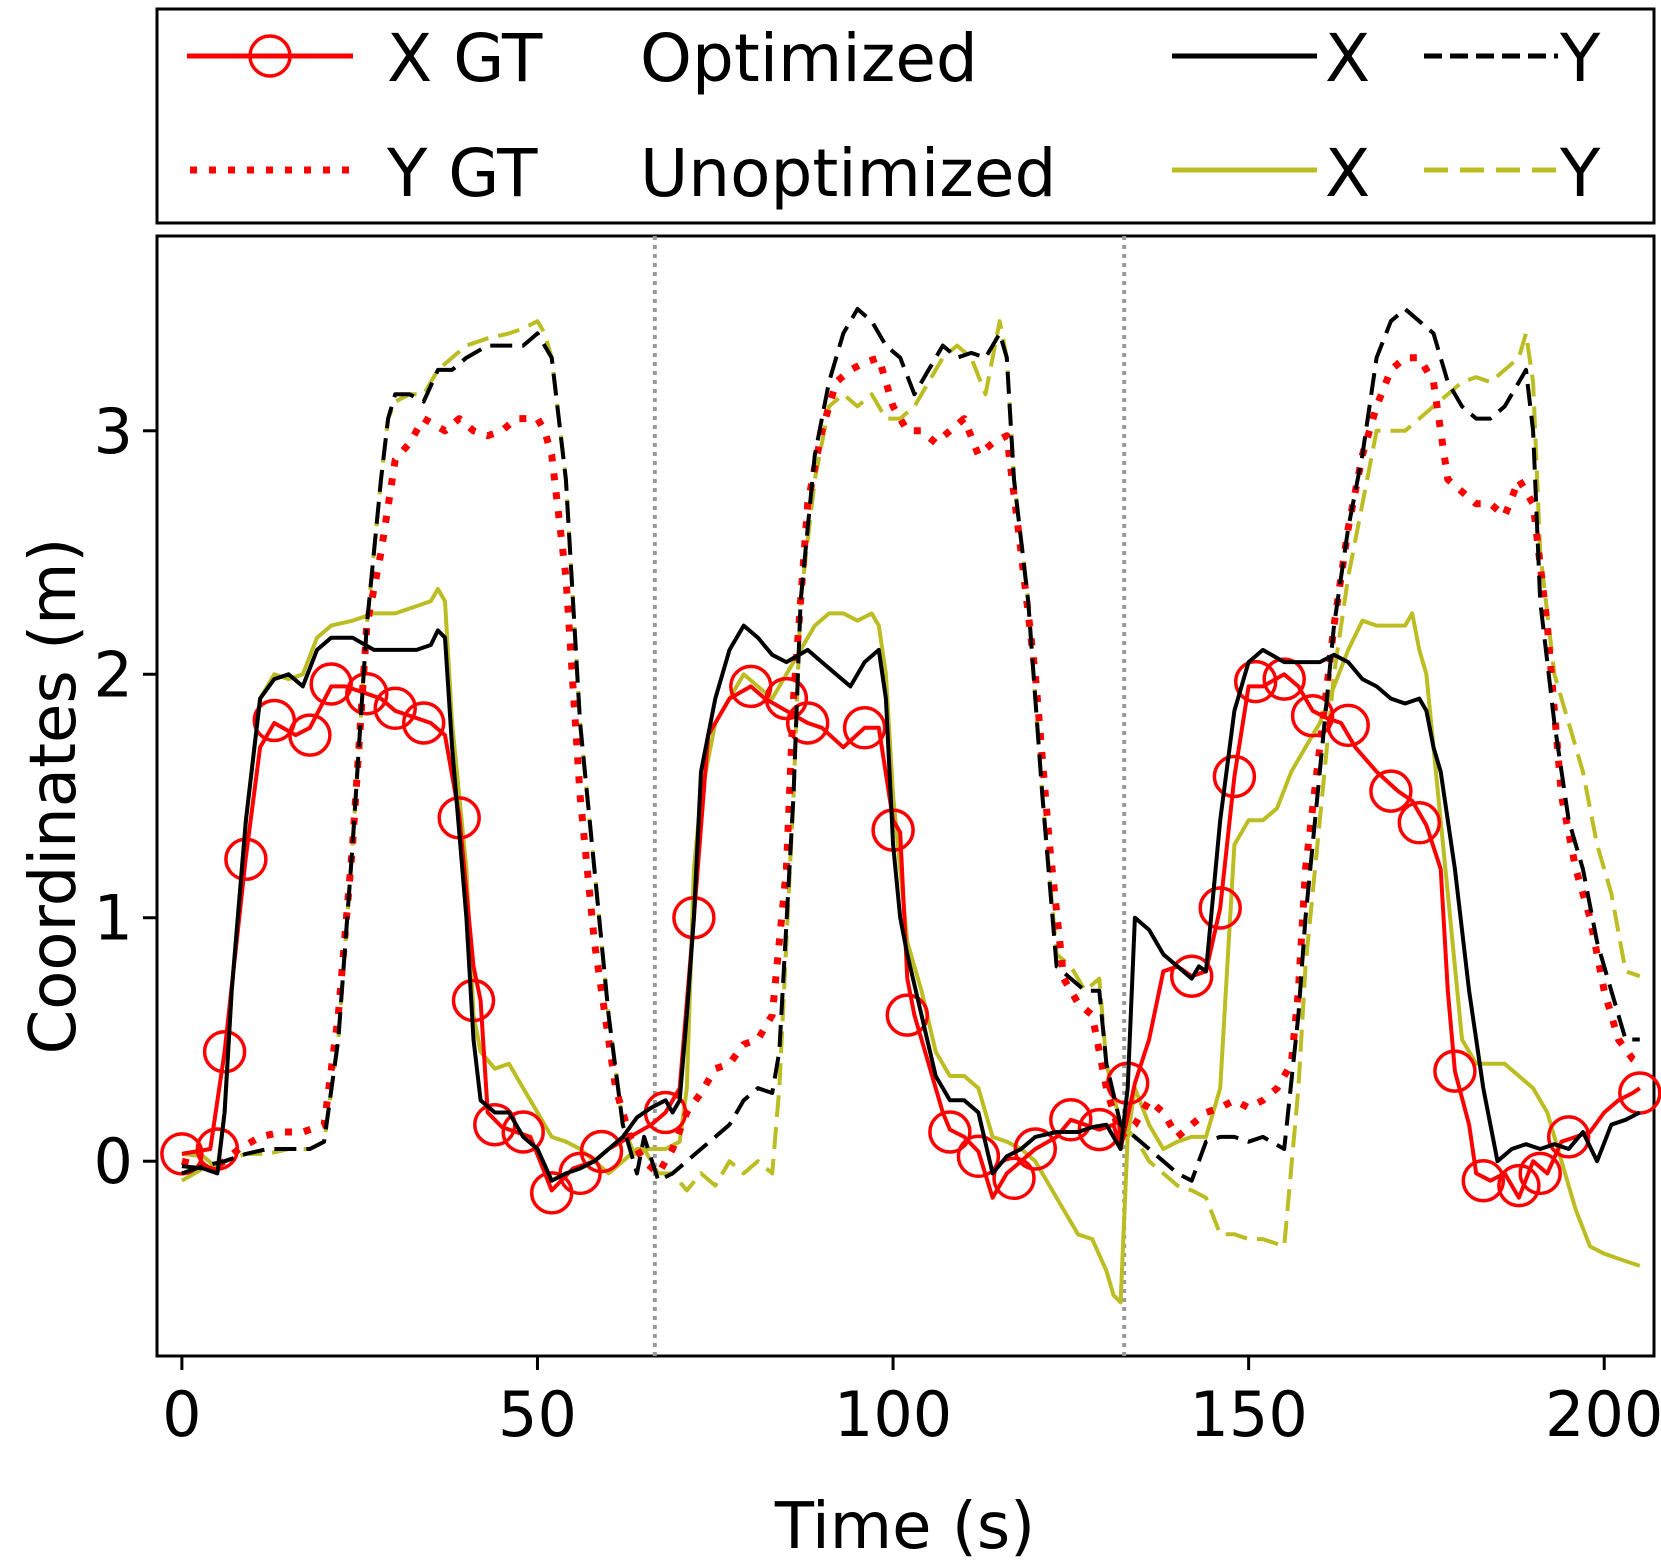 This screenshot has height=1563, width=1661. Describe the element at coordinates (462, 173) in the screenshot. I see `legend-label-y-gt: Y GT` at that location.